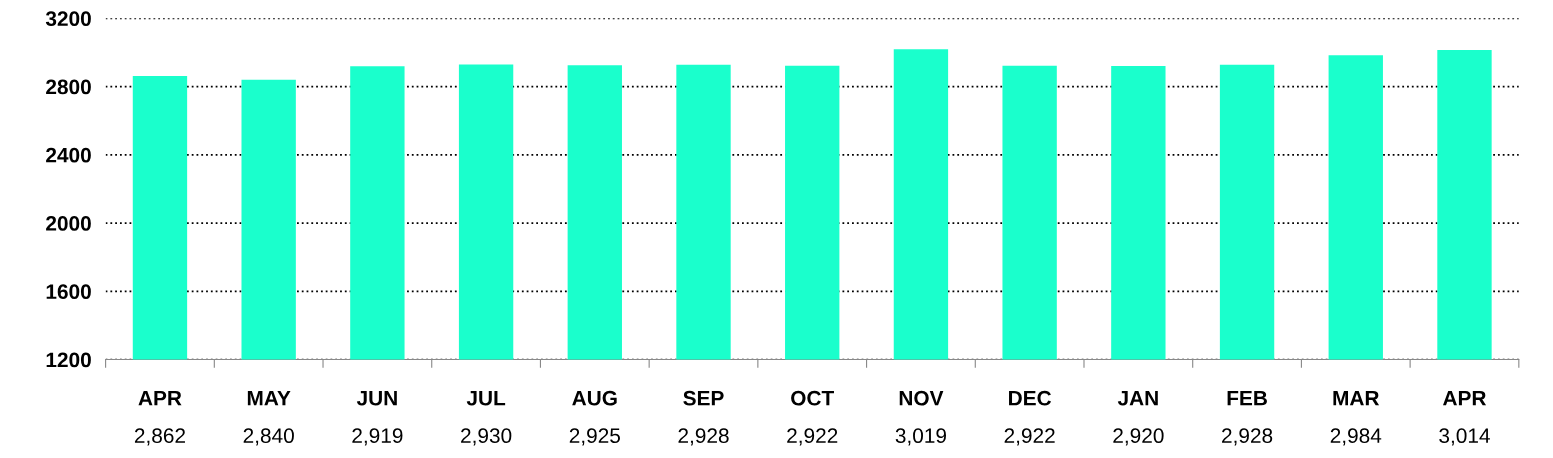 This screenshot has height=458, width=1553. Describe the element at coordinates (1464, 437) in the screenshot. I see `data-label: 3,014` at that location.